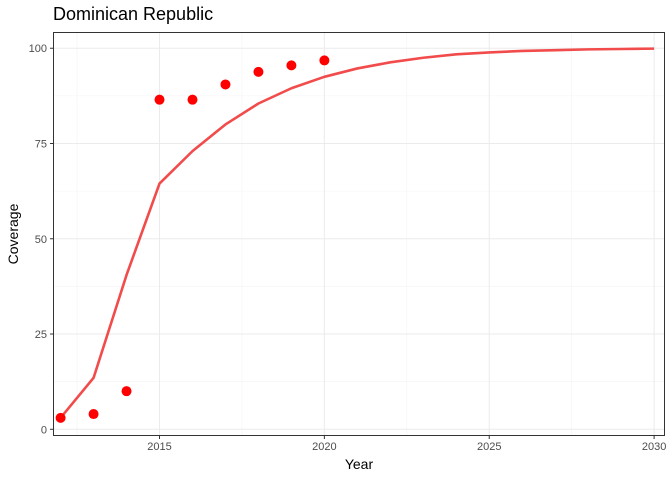  What do you see at coordinates (41, 335) in the screenshot?
I see `y-tick-label: 25` at bounding box center [41, 335].